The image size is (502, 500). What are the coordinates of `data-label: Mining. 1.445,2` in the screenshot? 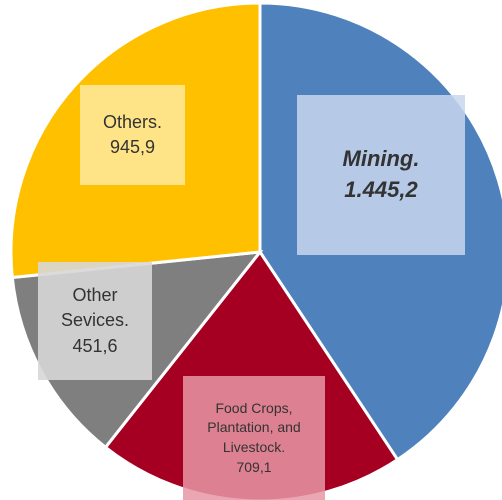 It's located at (381, 175).